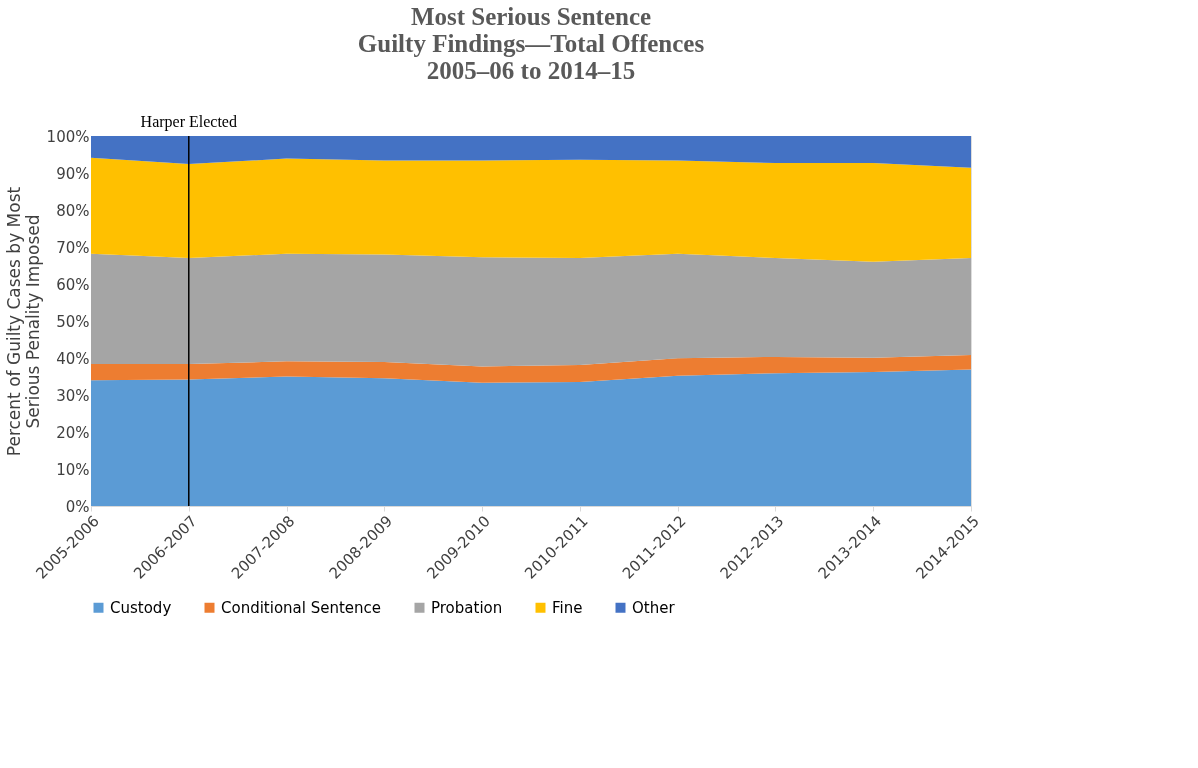  What do you see at coordinates (567, 607) in the screenshot?
I see `legend-label: Fine` at bounding box center [567, 607].